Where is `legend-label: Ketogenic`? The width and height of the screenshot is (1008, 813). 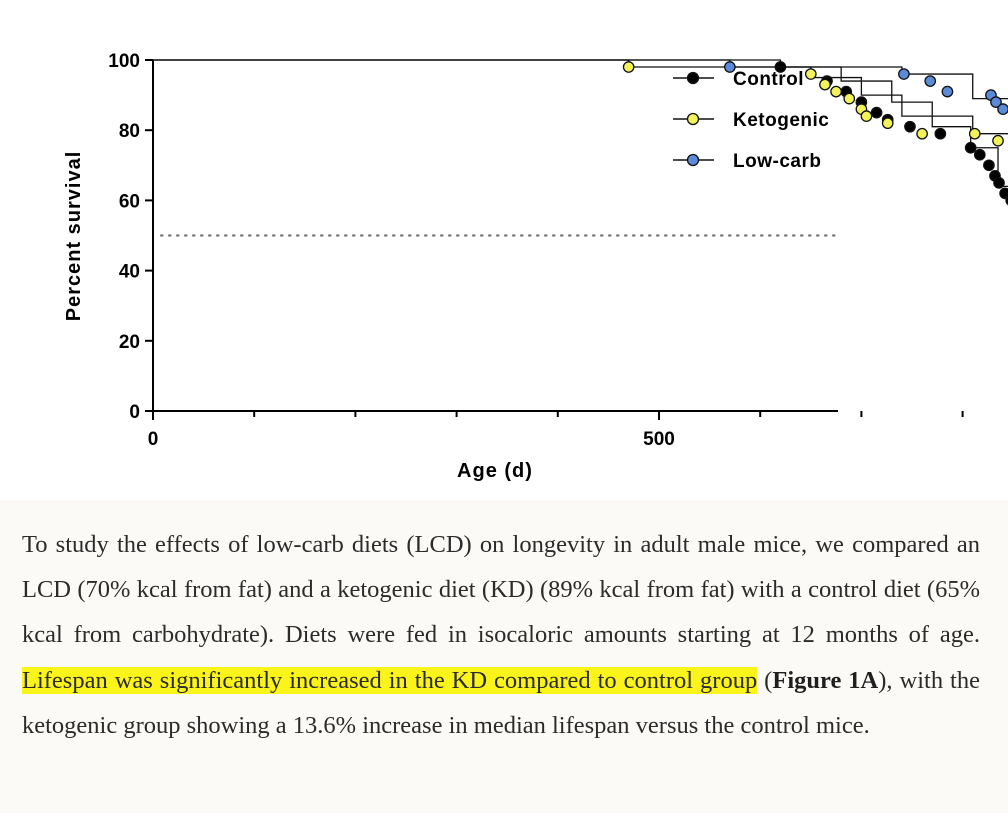 legend-label: Ketogenic is located at coordinates (781, 120).